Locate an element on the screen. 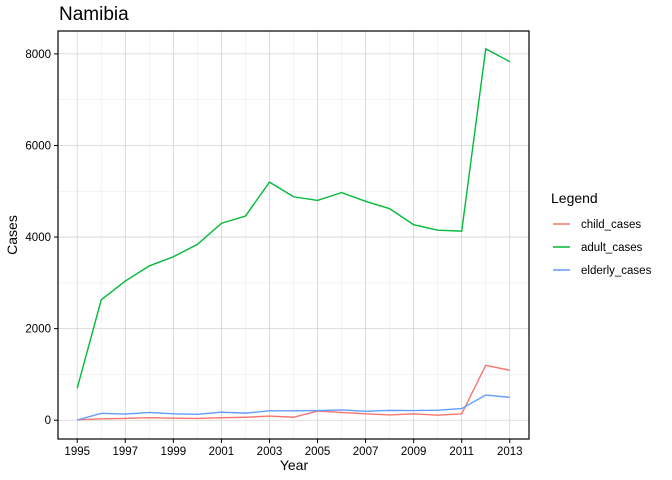 The image size is (672, 480). y-tick-label: 4000 is located at coordinates (38, 238).